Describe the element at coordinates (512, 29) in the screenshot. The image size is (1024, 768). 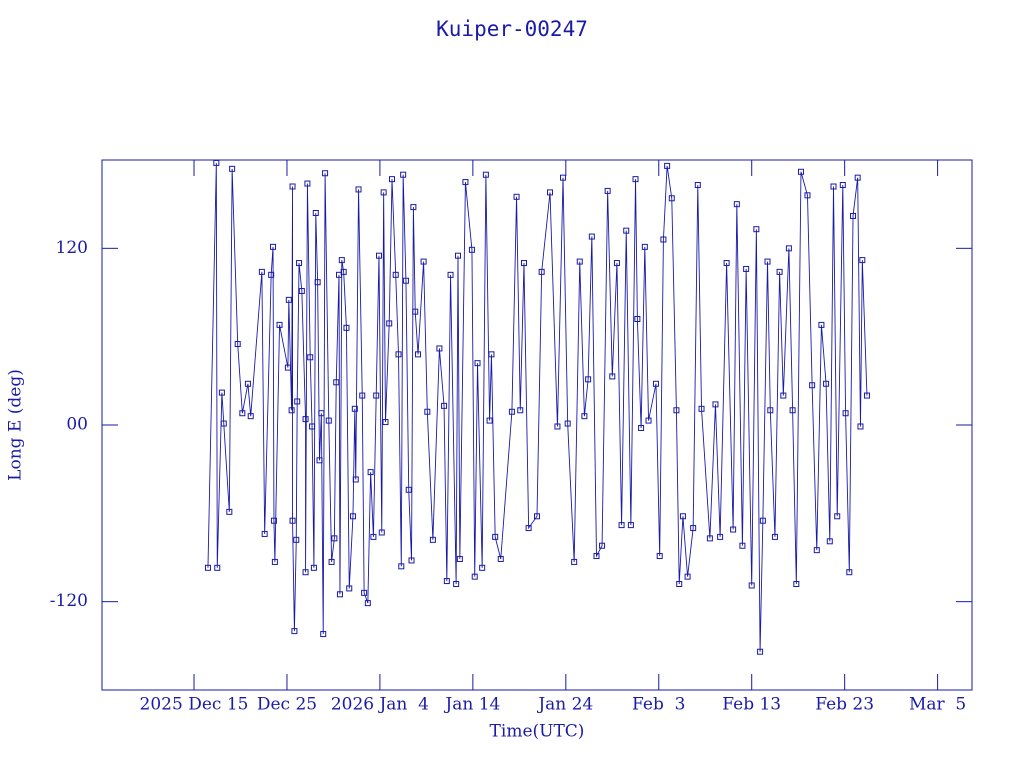
I see `chart-title: Kuiper-00247` at that location.